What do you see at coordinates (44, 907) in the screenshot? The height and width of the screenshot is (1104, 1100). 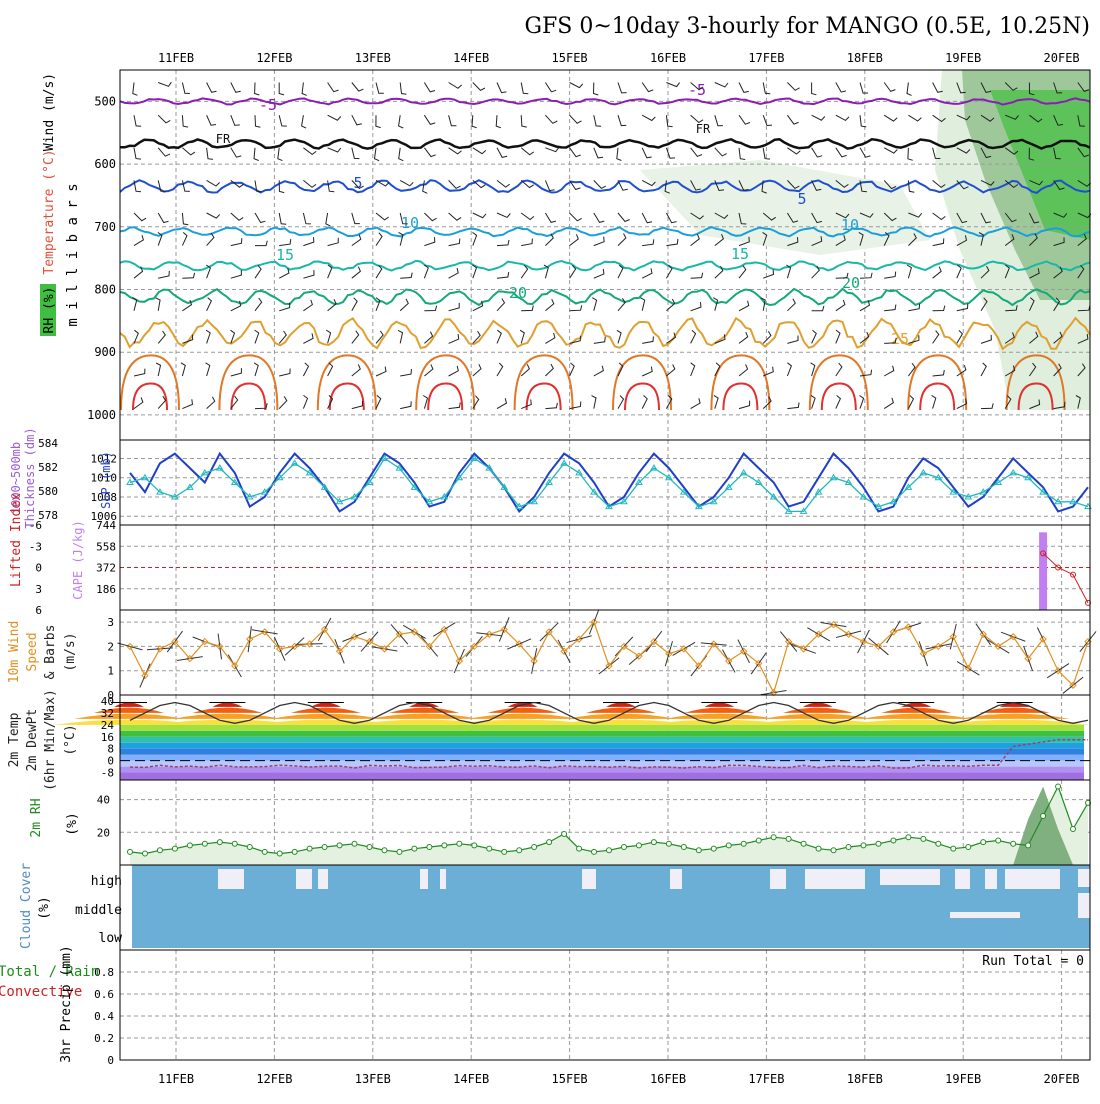 I see `cloud-axis-label: (%)` at bounding box center [44, 907].